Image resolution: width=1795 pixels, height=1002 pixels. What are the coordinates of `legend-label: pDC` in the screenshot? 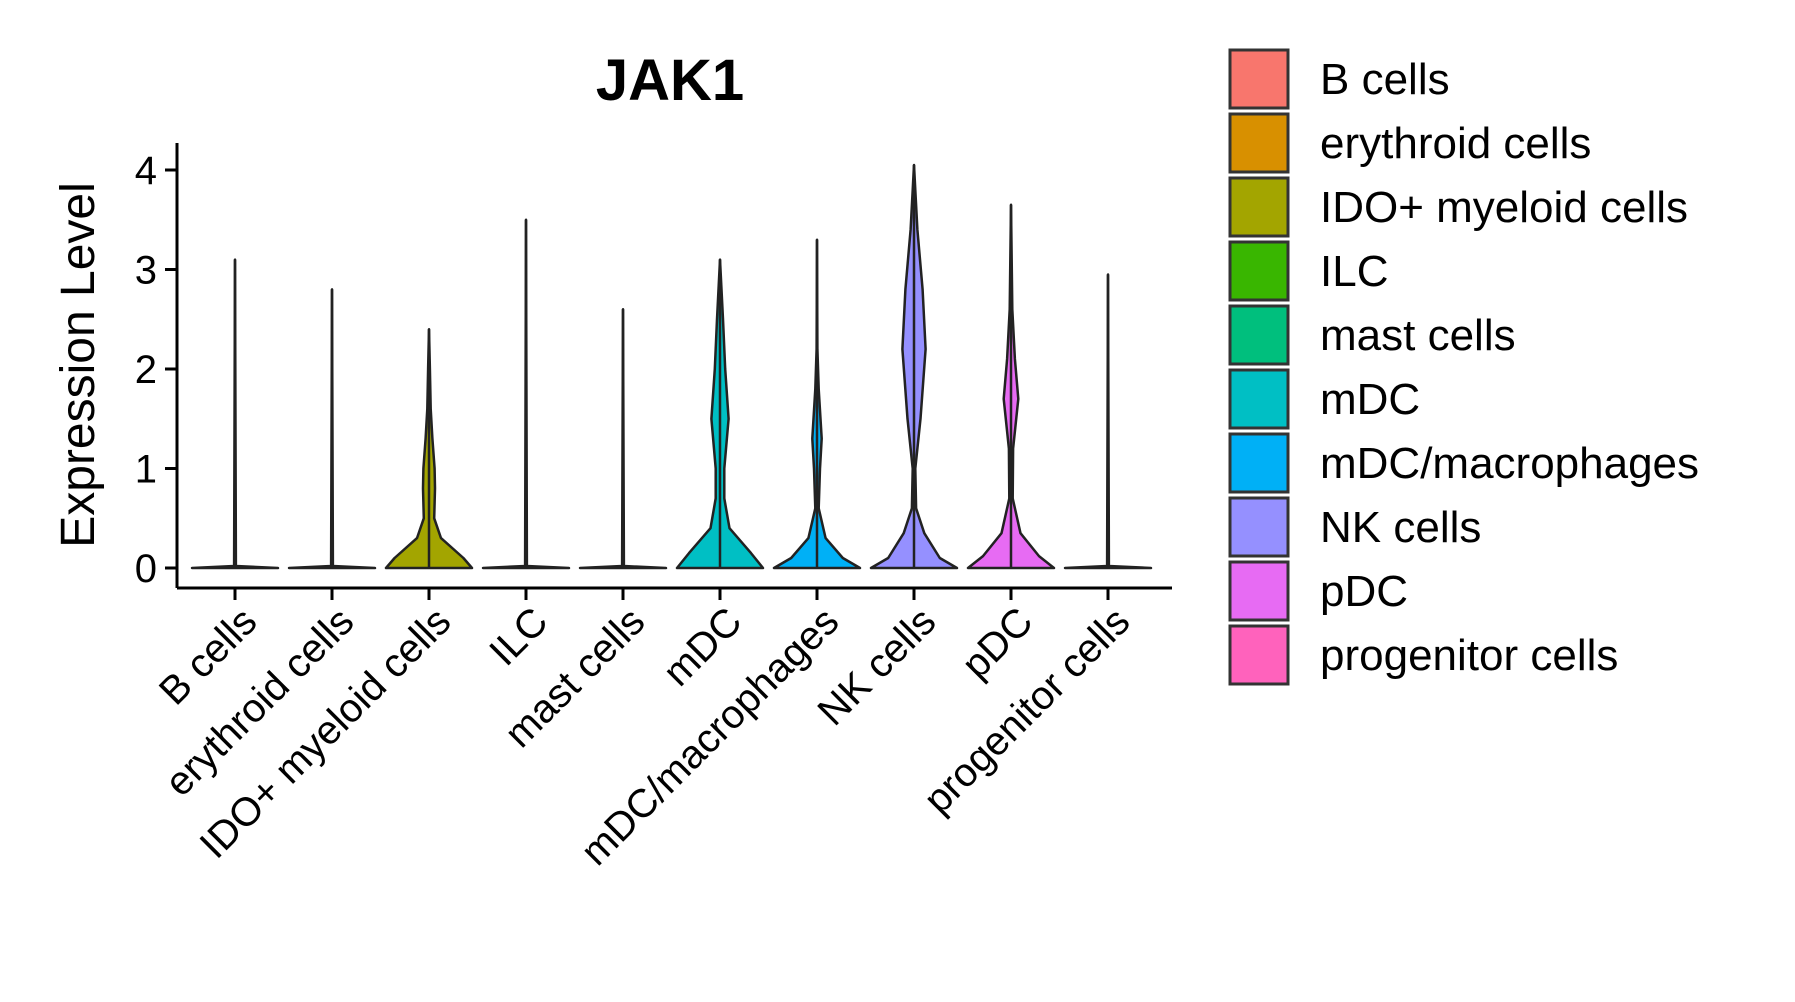 It's located at (1364, 591).